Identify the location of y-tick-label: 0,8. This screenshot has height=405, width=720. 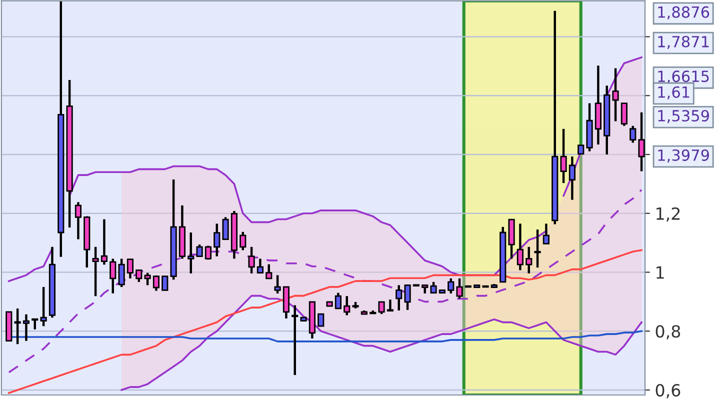
(668, 332).